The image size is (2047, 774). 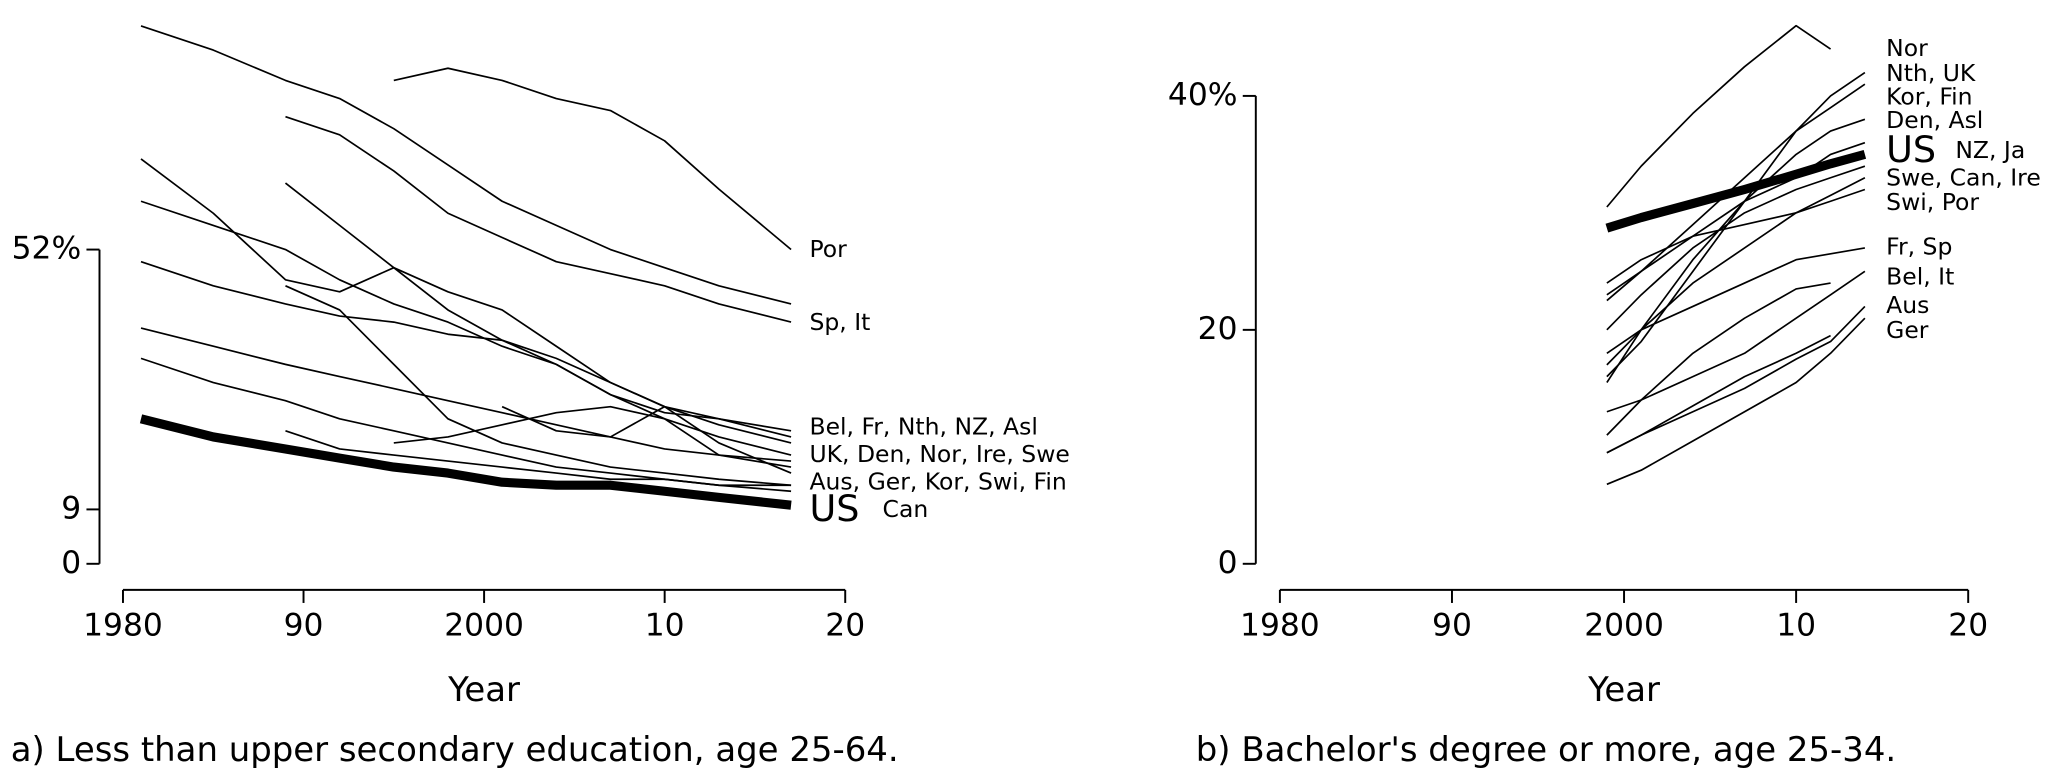 I want to click on annotation: Nor, so click(x=1907, y=48).